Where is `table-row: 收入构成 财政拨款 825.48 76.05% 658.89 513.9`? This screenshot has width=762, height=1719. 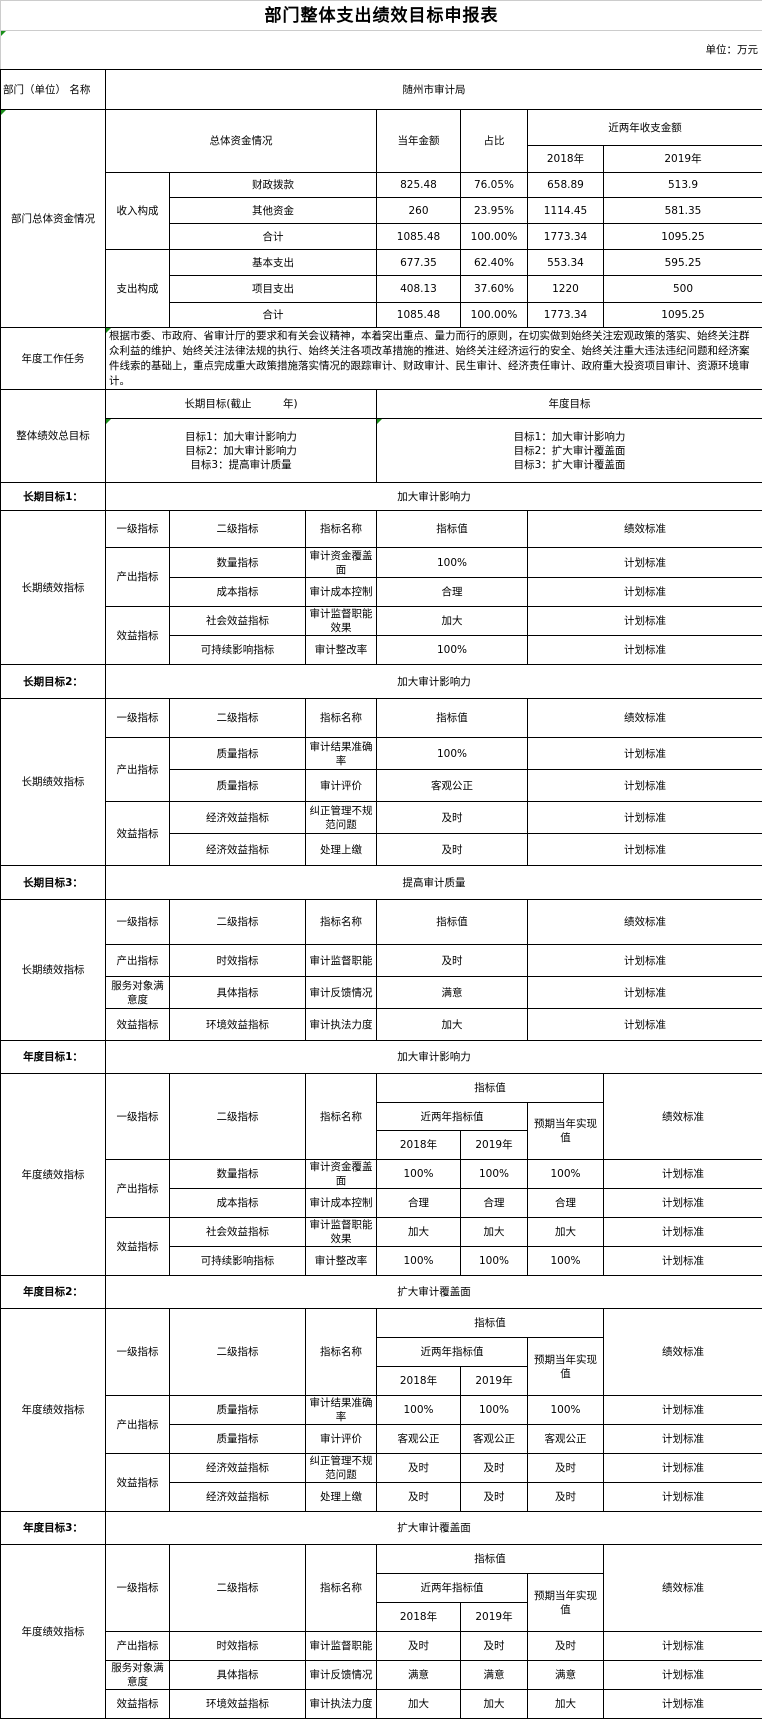
table-row: 收入构成 财政拨款 825.48 76.05% 658.89 513.9 is located at coordinates (381, 211).